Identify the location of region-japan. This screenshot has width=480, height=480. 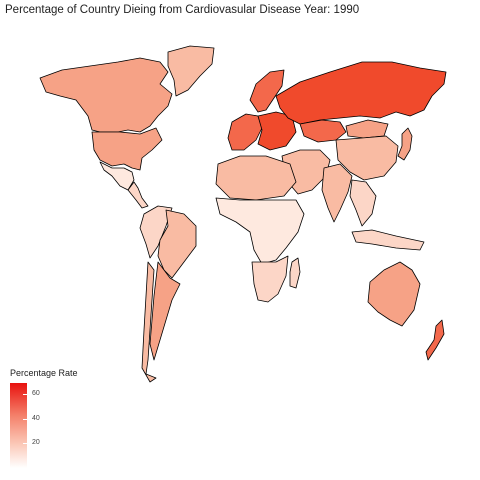
(405, 144).